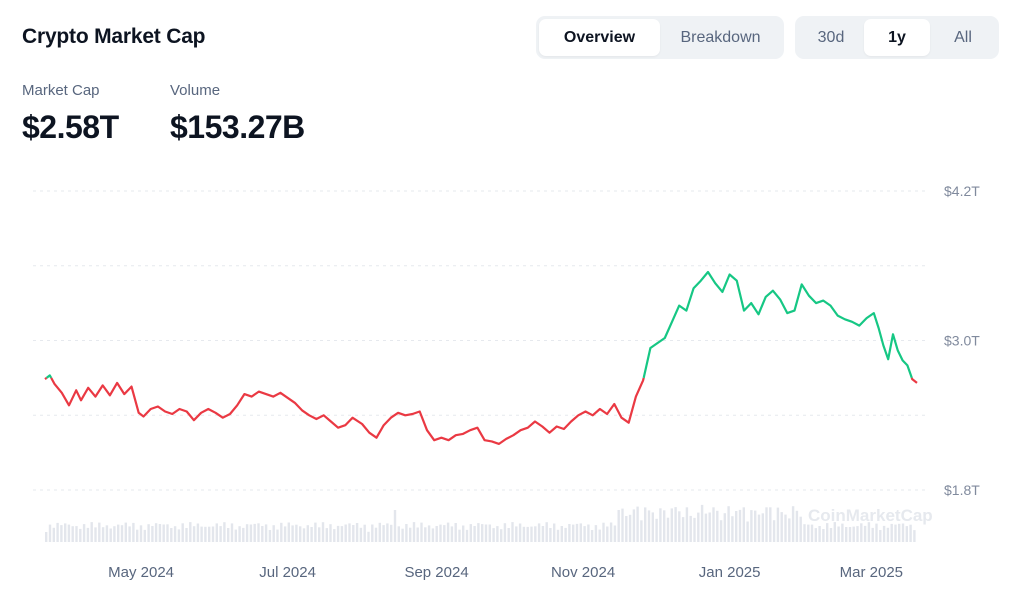 The width and height of the screenshot is (1024, 613). I want to click on range-30d-button: 30d, so click(831, 37).